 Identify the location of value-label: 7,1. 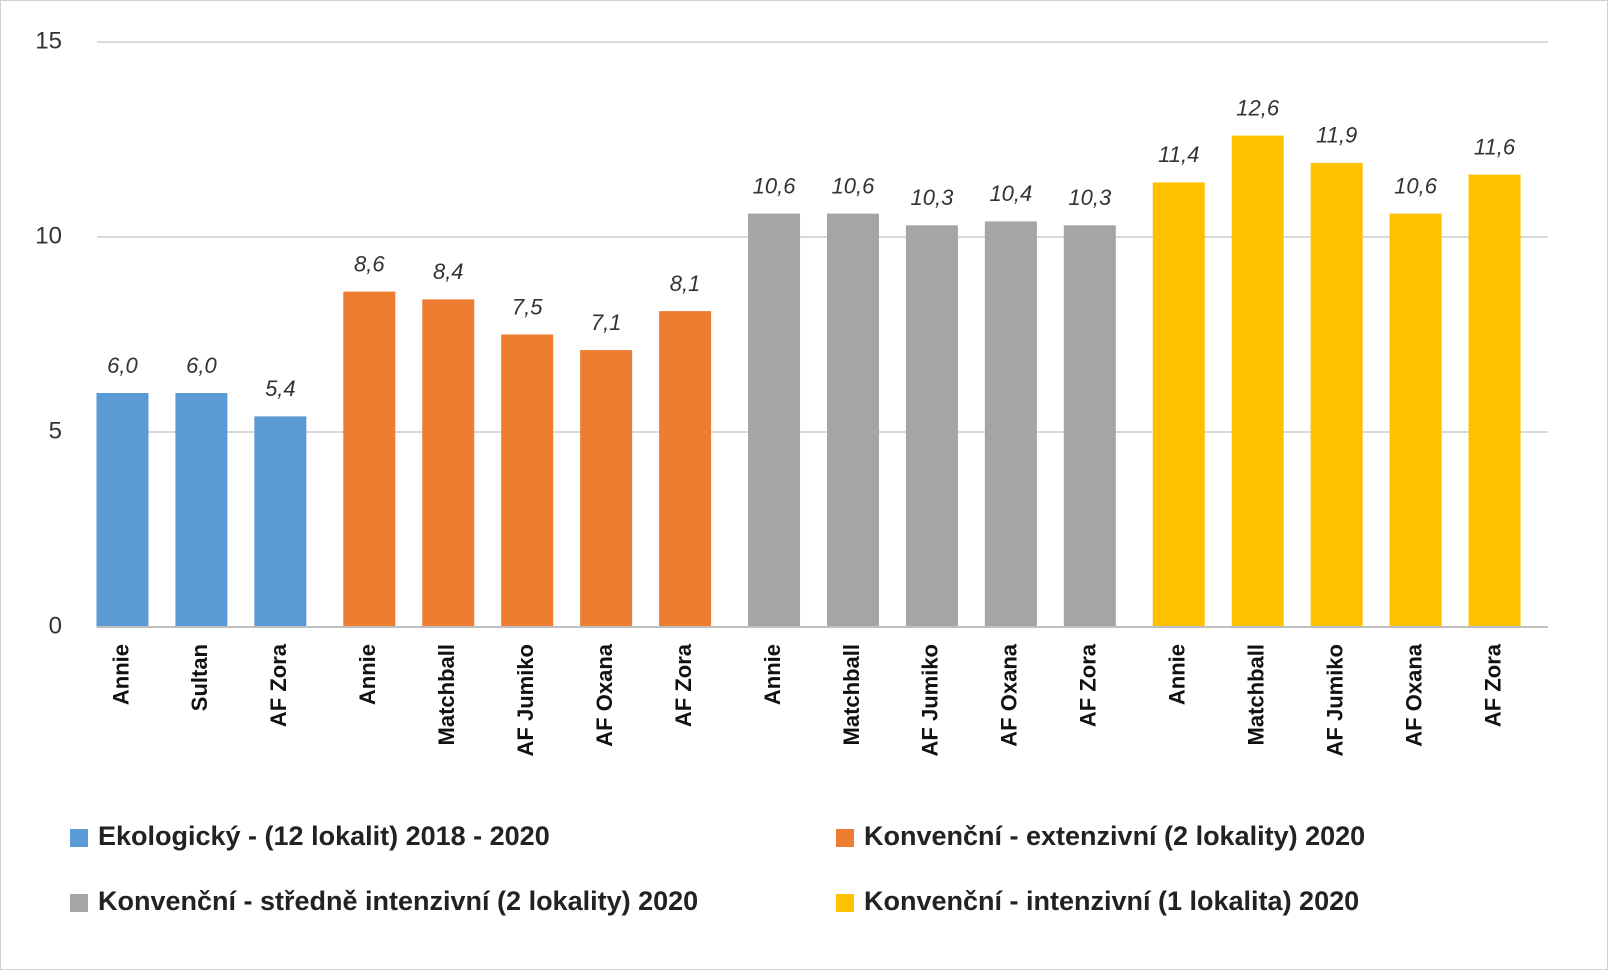
(606, 322).